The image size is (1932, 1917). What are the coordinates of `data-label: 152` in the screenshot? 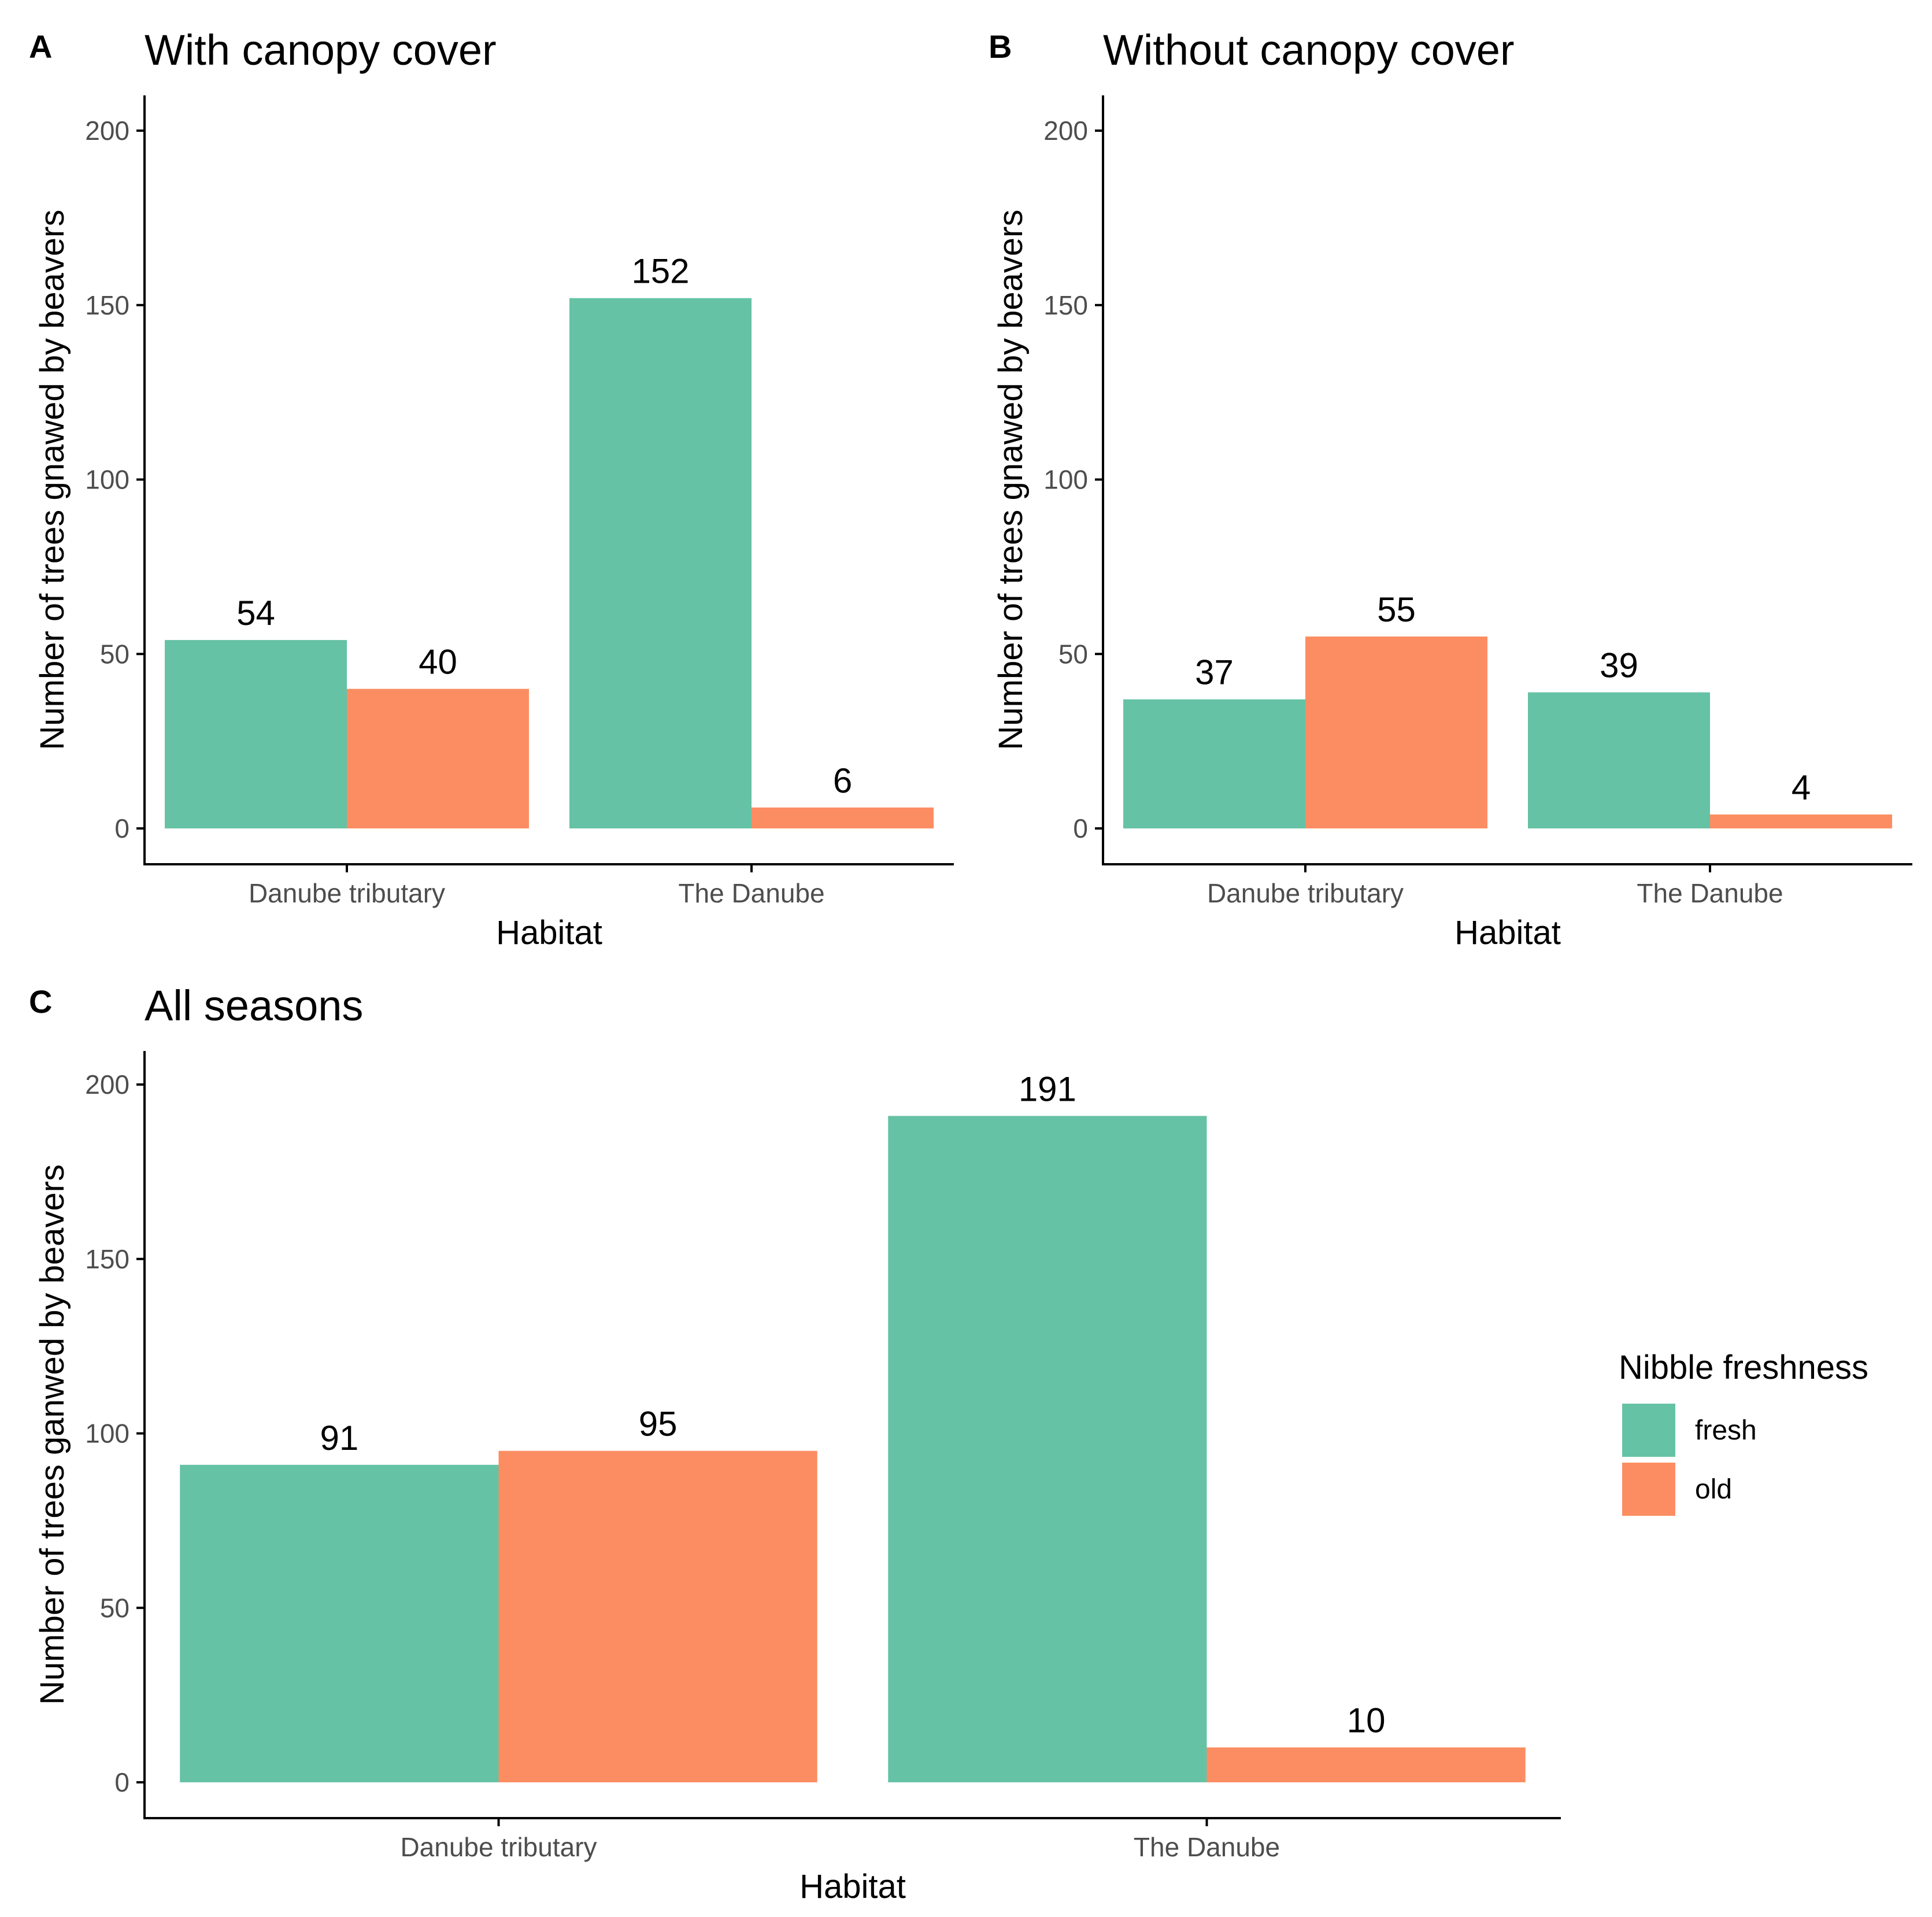 It's located at (660, 271).